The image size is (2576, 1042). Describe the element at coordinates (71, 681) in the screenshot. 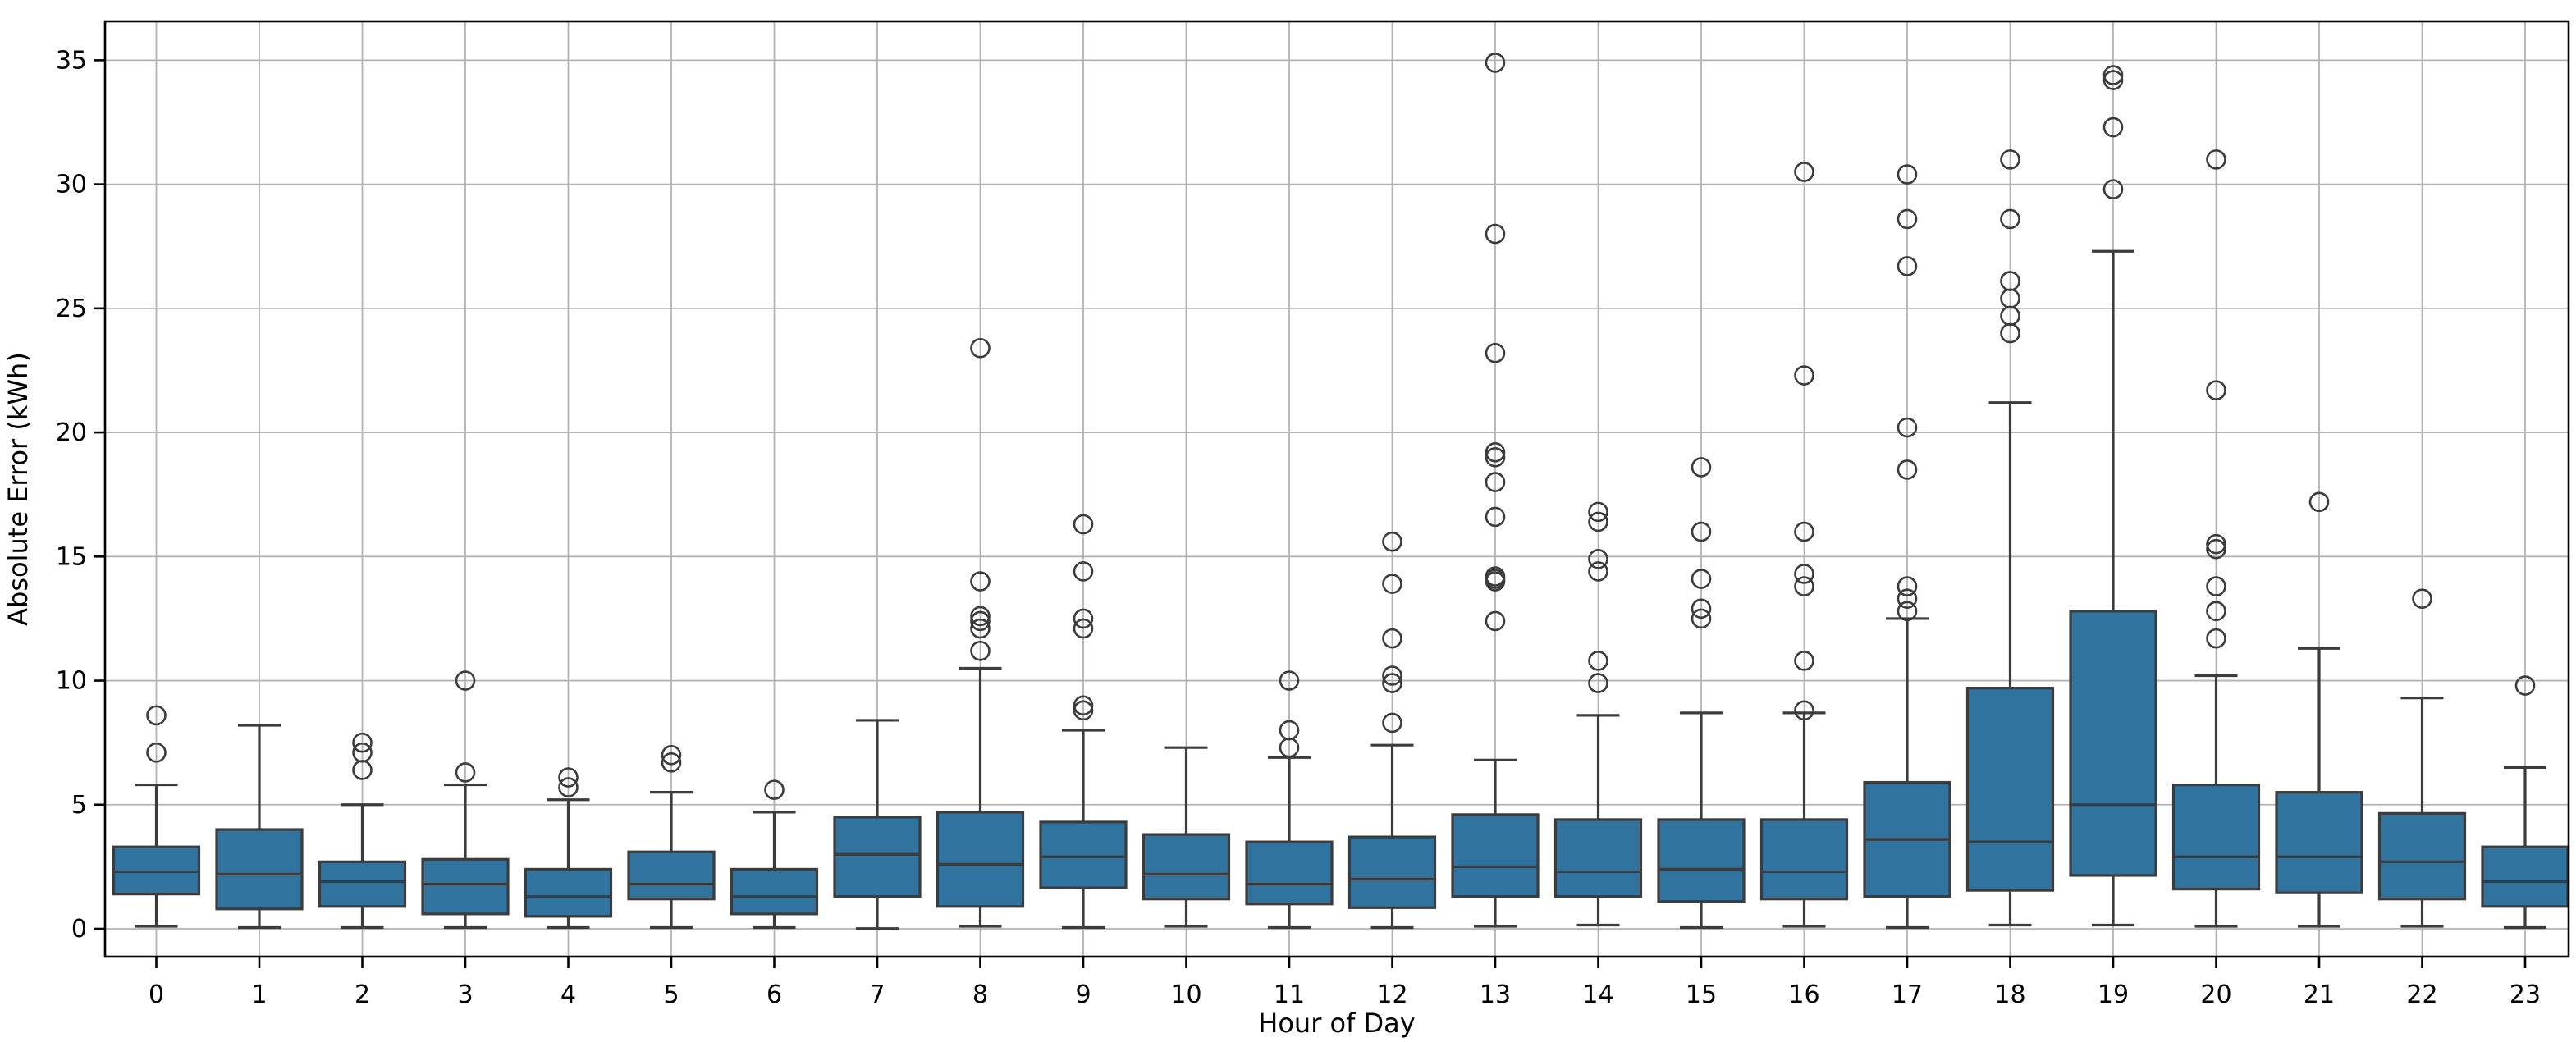

I see `y-tick-label: 10` at that location.